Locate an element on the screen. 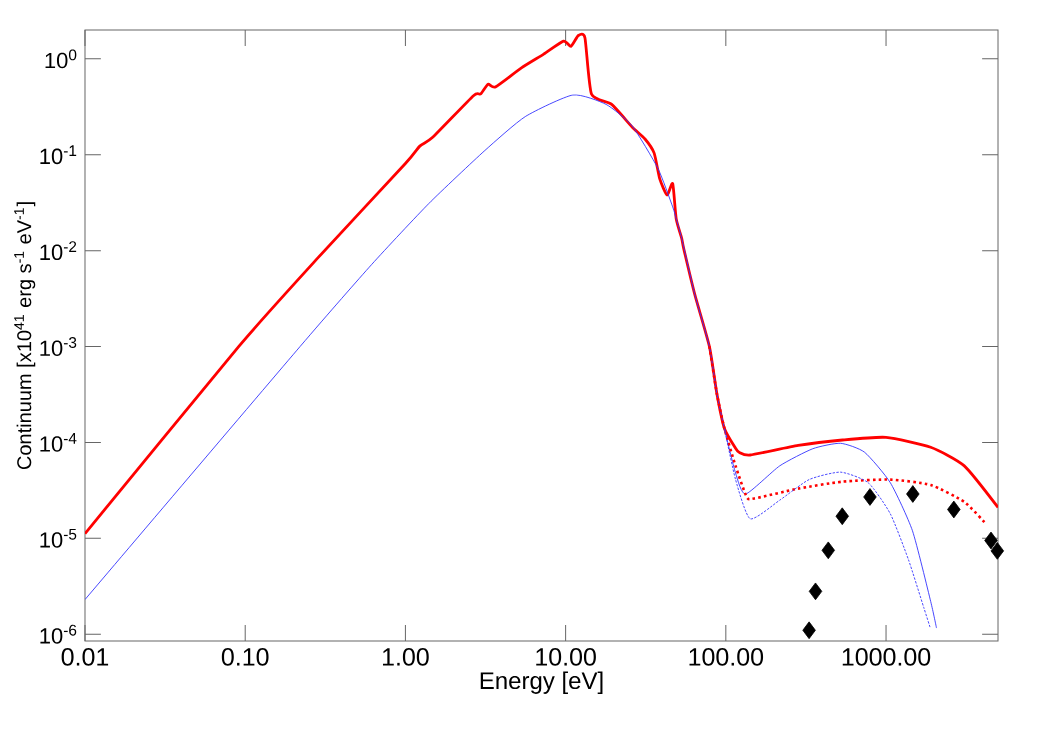  x-tick-label: 0.10 is located at coordinates (245, 657).